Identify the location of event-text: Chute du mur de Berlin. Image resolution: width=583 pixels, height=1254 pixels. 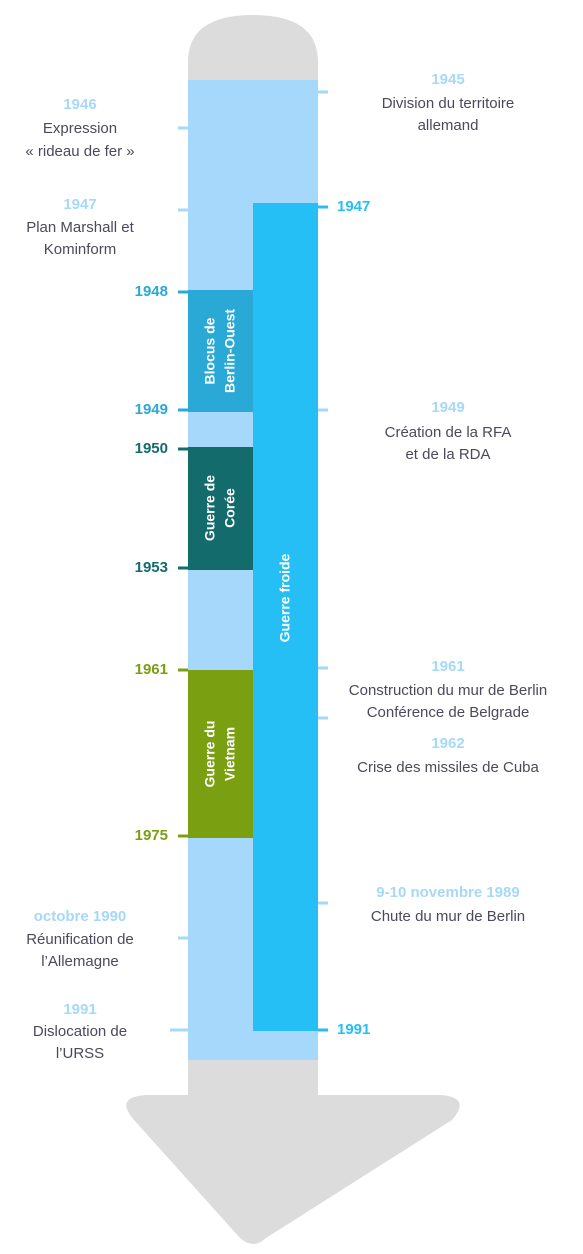
(448, 916).